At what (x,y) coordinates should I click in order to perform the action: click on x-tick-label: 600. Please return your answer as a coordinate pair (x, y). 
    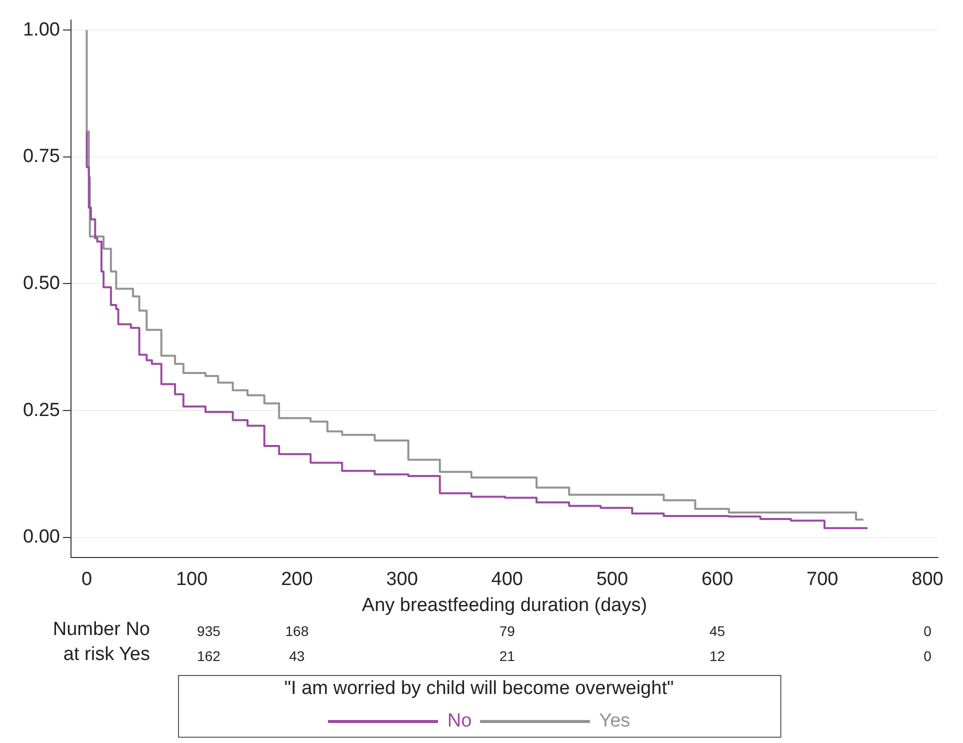
    Looking at the image, I should click on (717, 579).